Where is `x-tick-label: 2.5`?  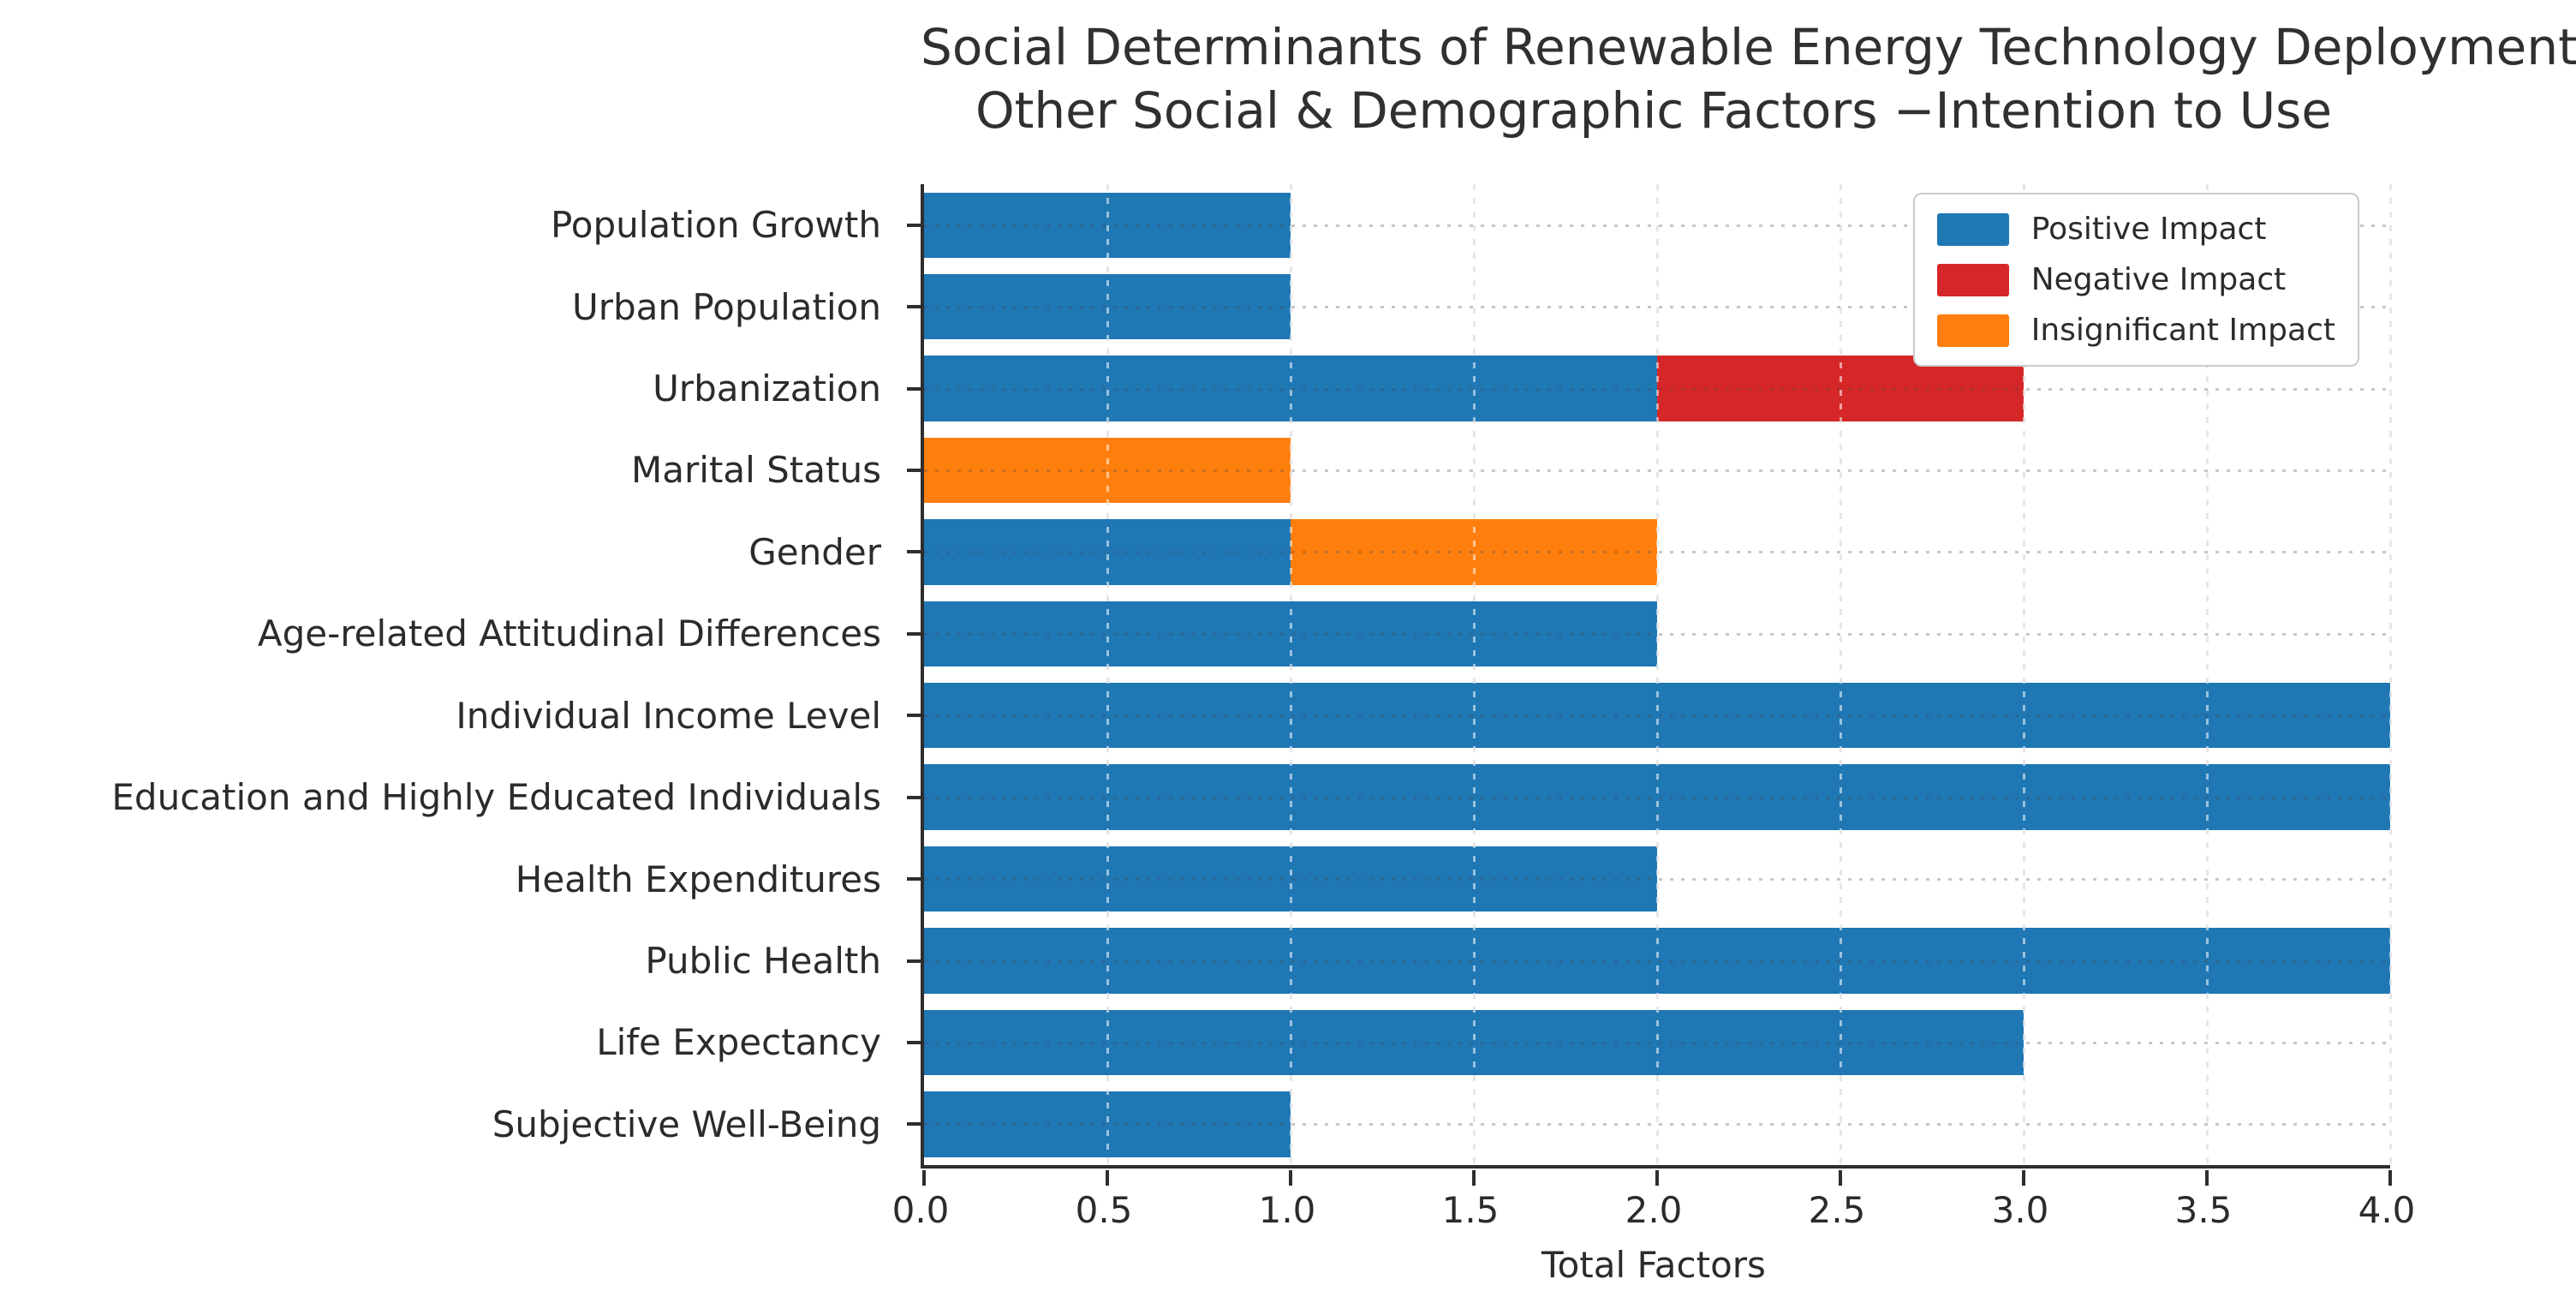 x-tick-label: 2.5 is located at coordinates (1837, 1210).